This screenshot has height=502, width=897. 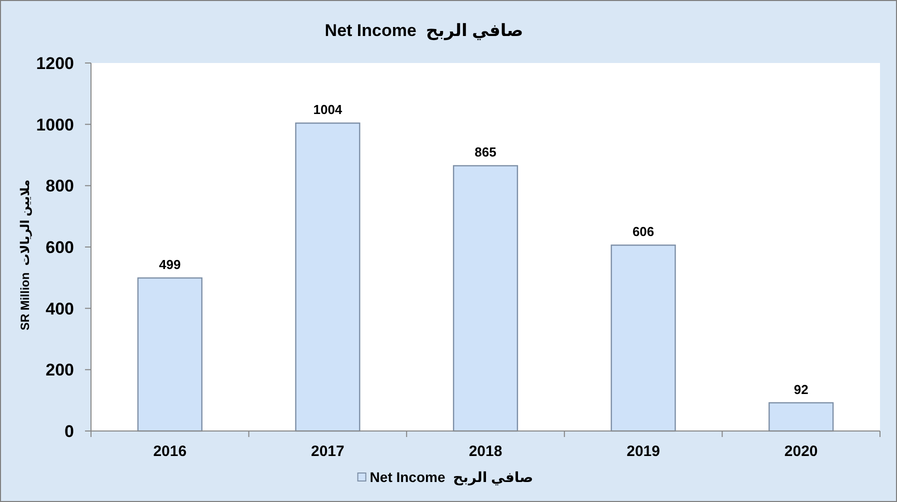 I want to click on xtick: 2018, so click(x=485, y=451).